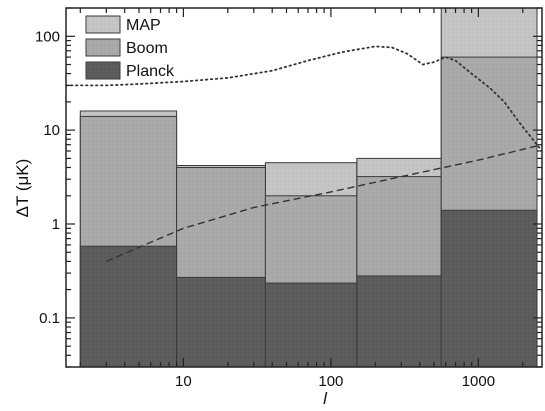 The width and height of the screenshot is (545, 411). I want to click on legend-label-map: MAP, so click(143, 25).